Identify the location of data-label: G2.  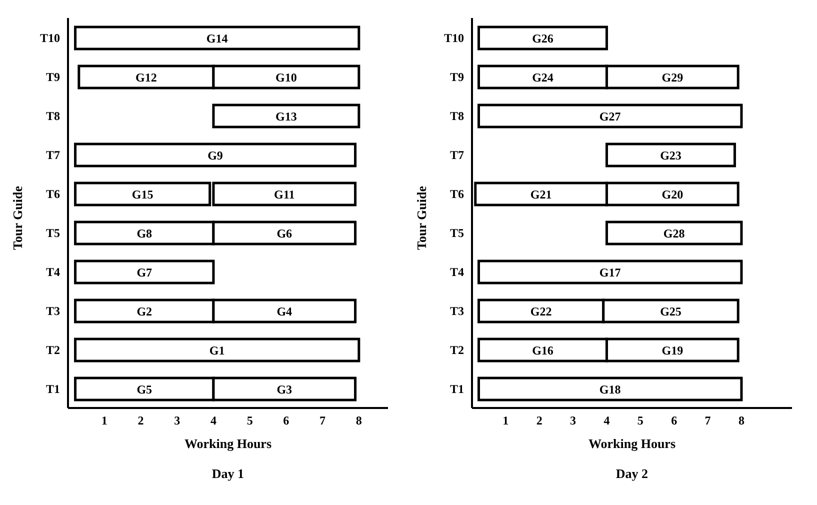
(144, 311).